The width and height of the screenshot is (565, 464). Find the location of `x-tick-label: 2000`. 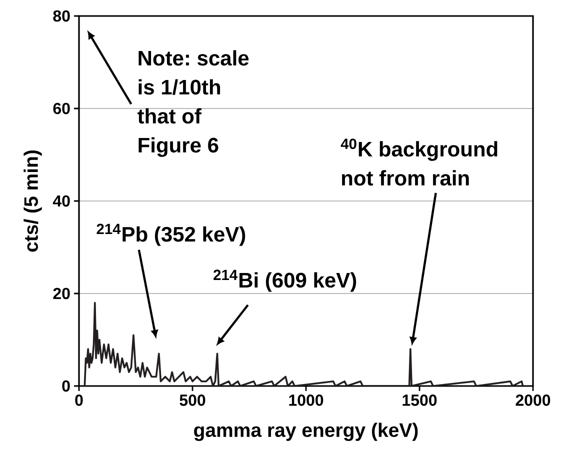

x-tick-label: 2000 is located at coordinates (533, 400).